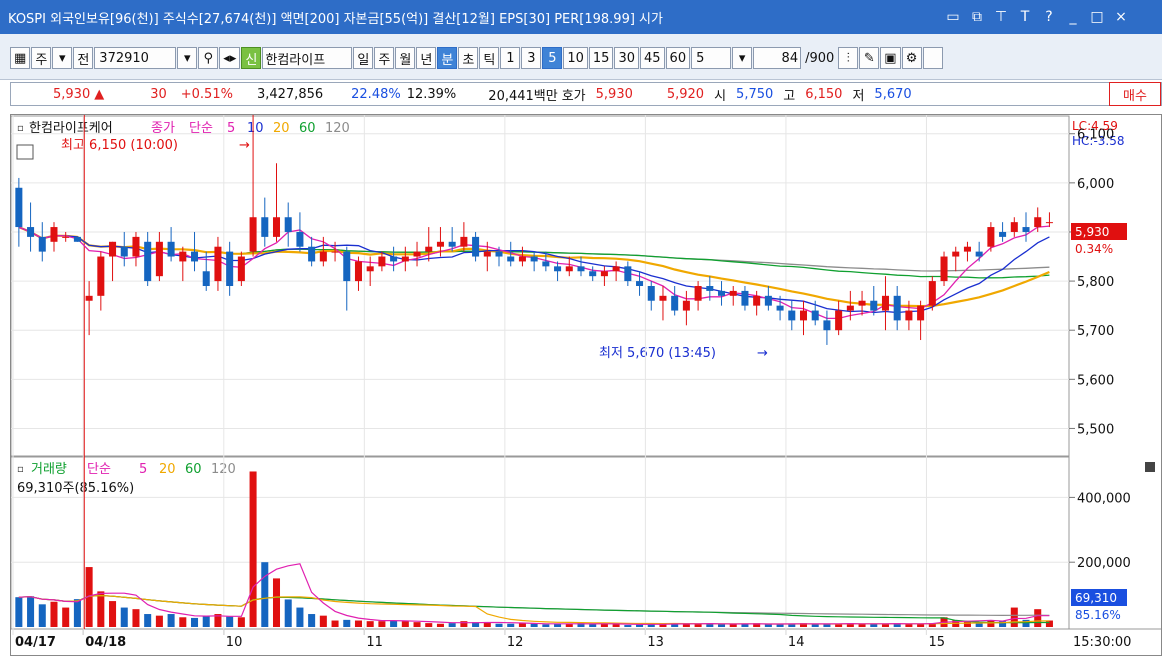 Image resolution: width=1162 pixels, height=656 pixels. Describe the element at coordinates (489, 58) in the screenshot. I see `period-tick: 틱` at that location.